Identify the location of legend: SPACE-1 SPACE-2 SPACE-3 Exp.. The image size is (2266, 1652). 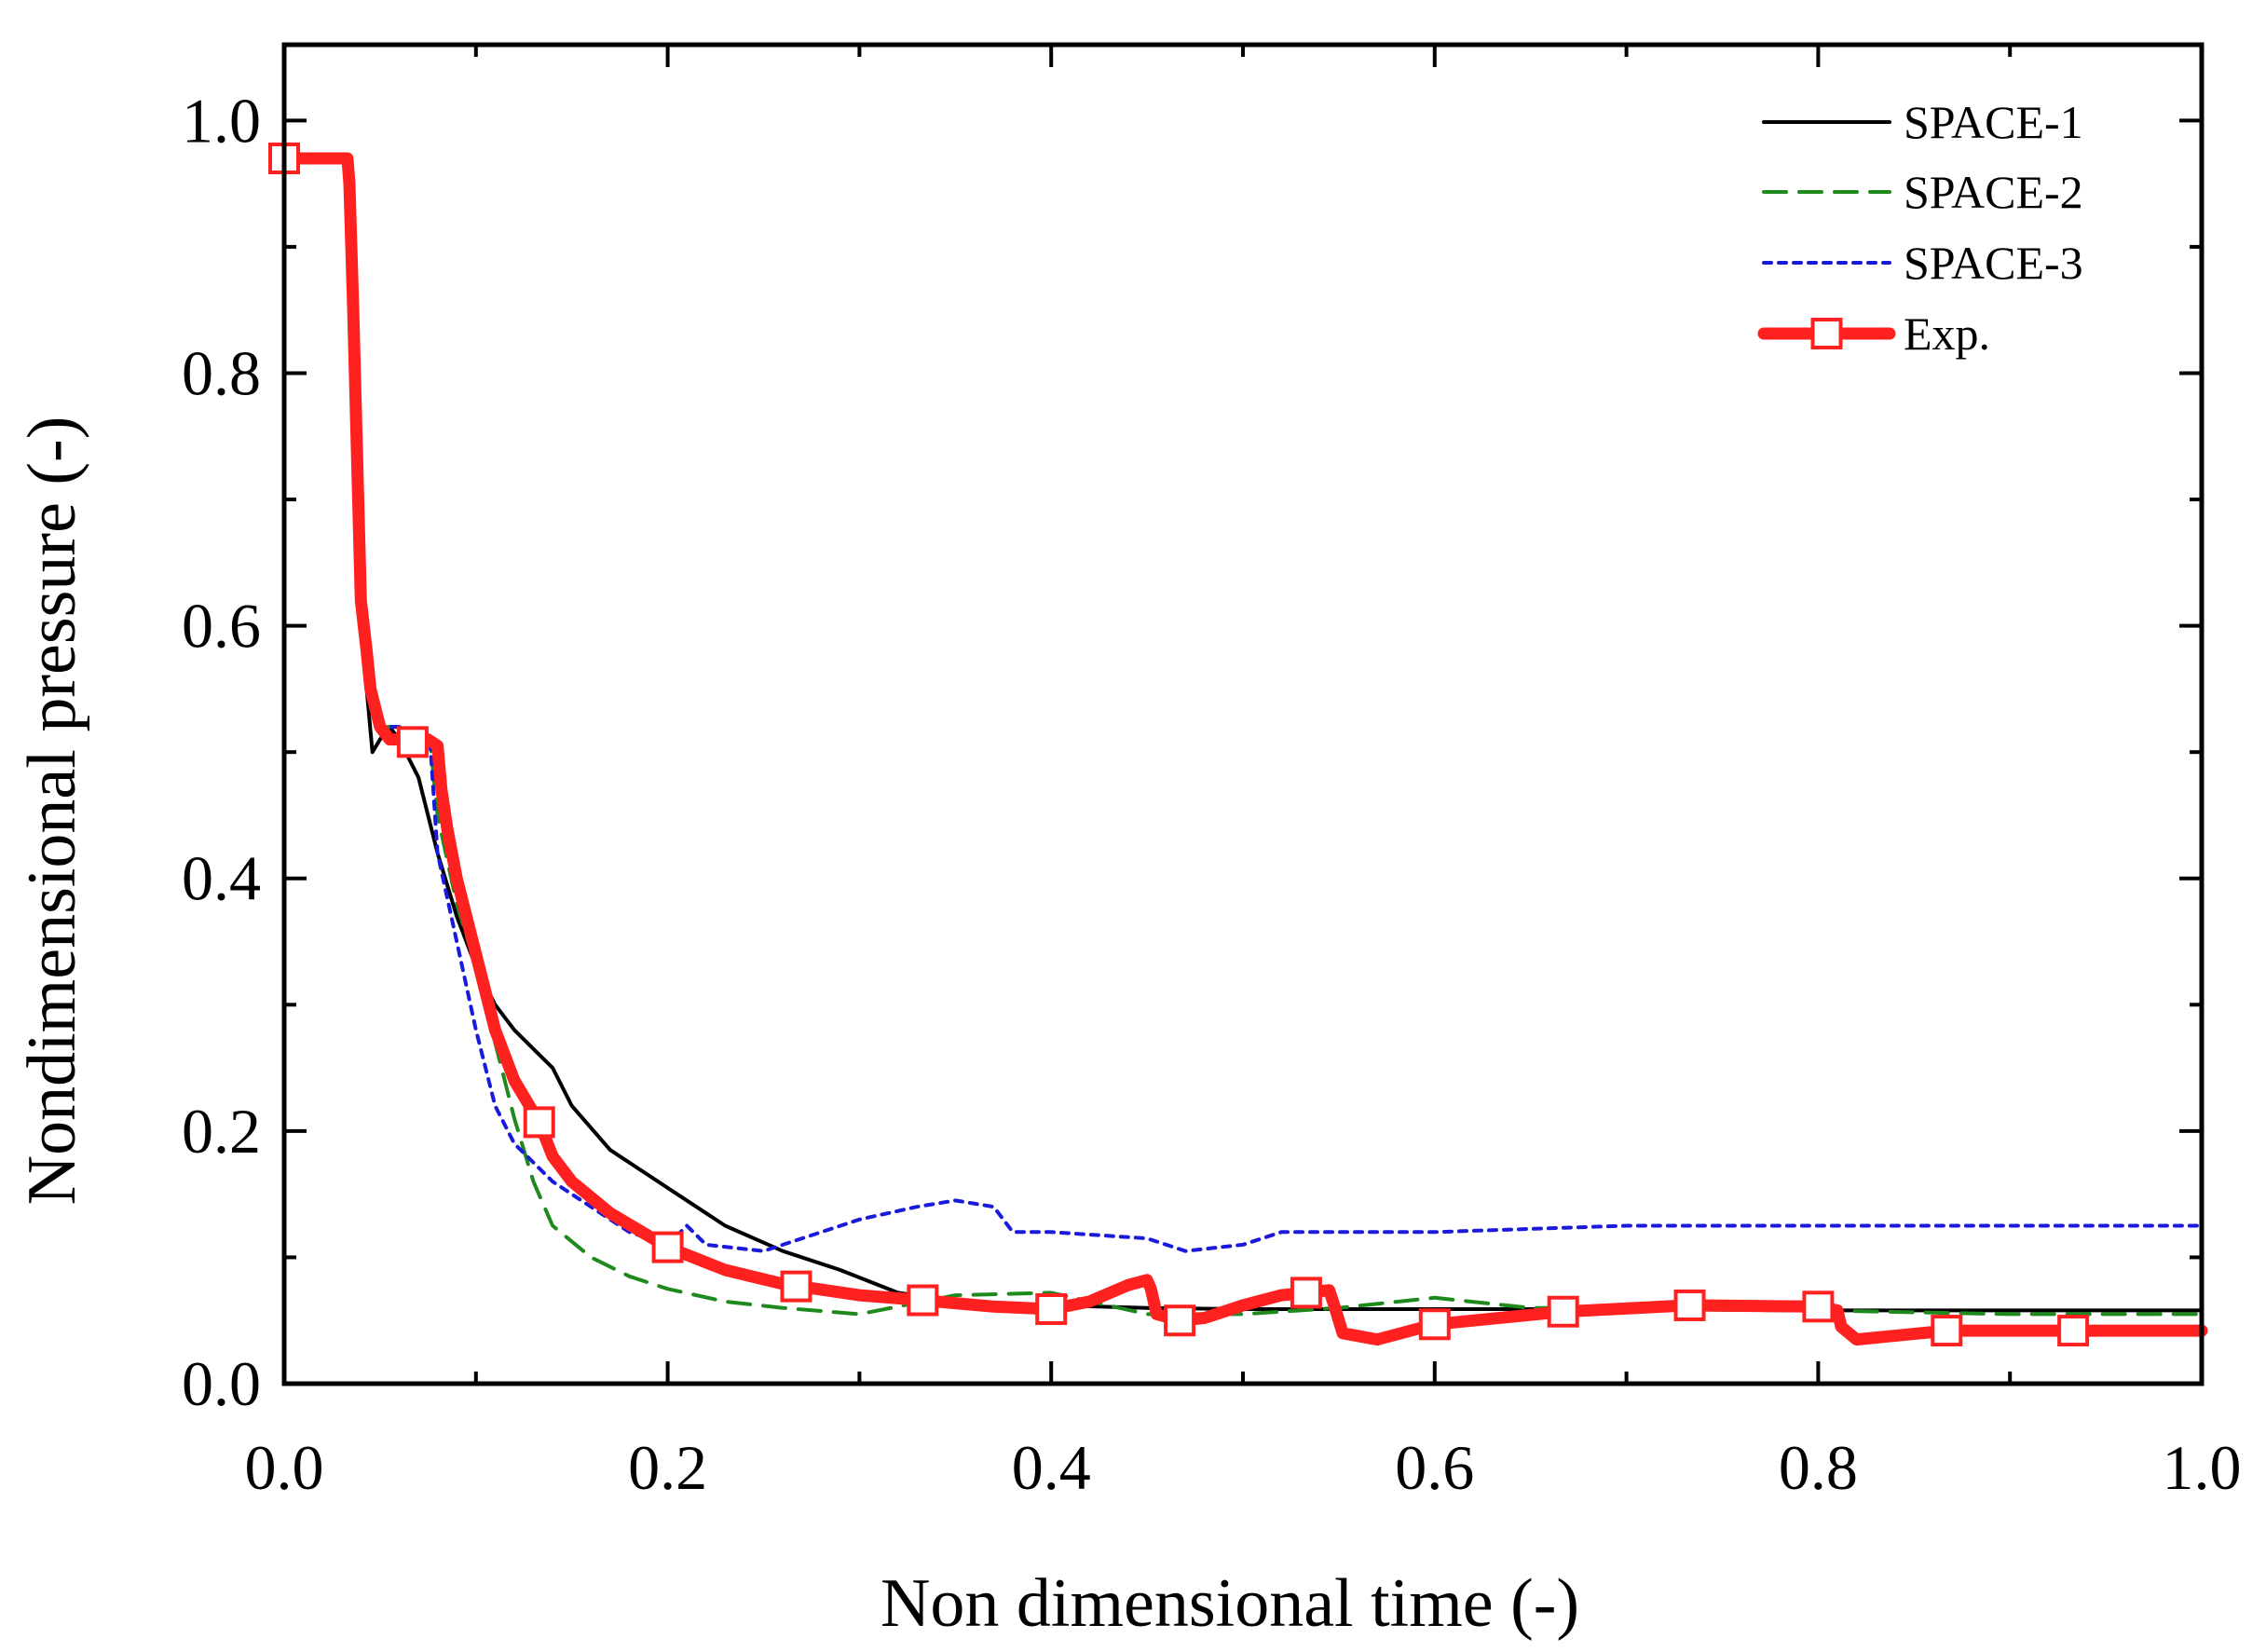
(1920, 228).